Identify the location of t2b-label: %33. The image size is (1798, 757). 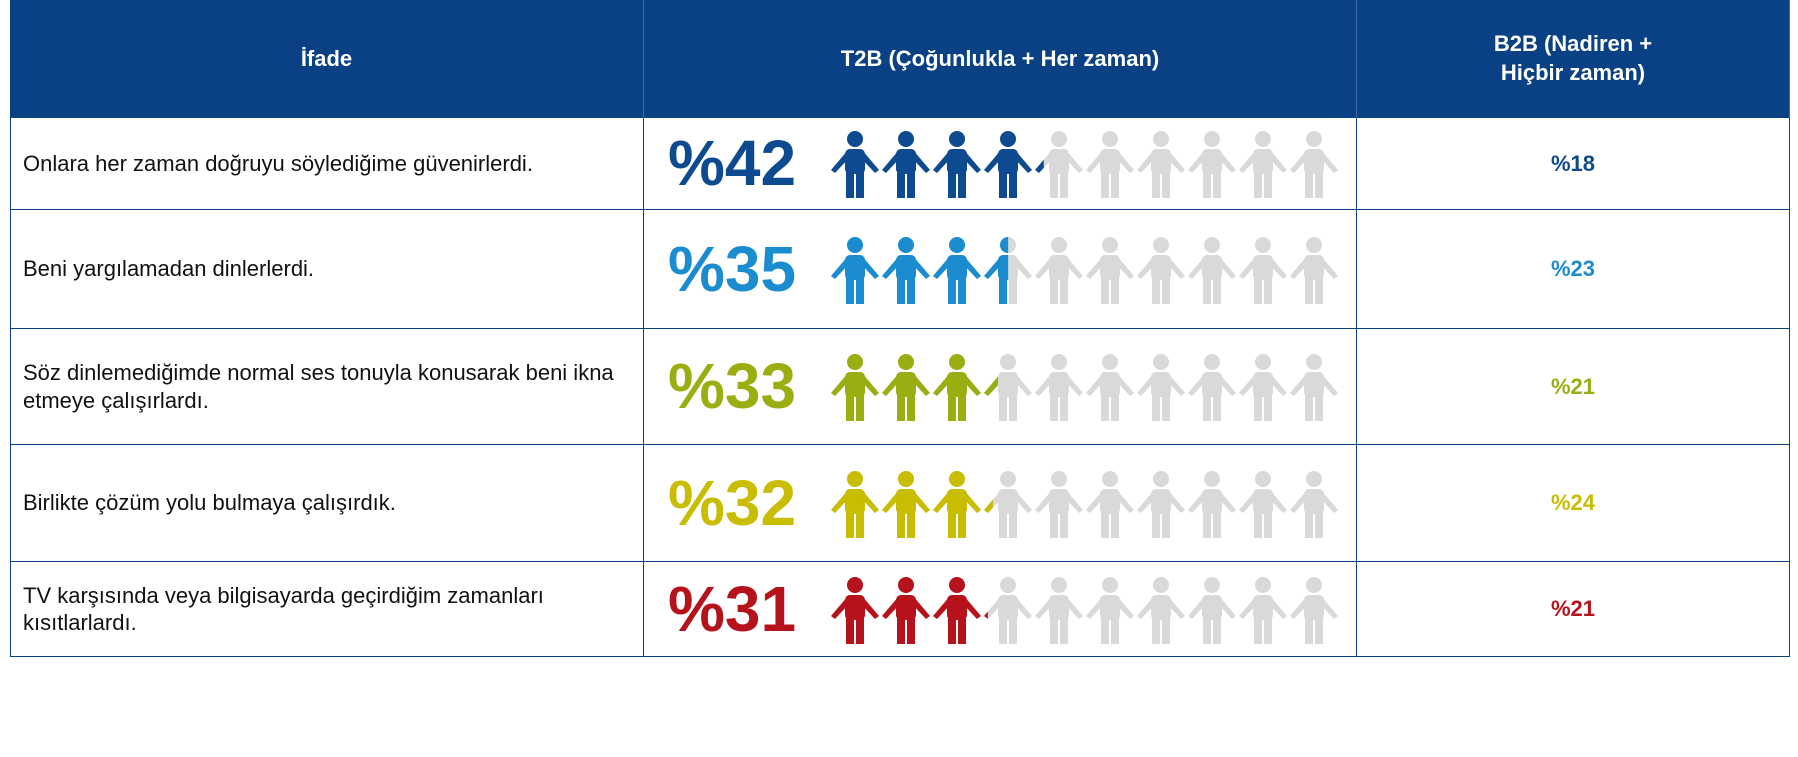
(732, 386).